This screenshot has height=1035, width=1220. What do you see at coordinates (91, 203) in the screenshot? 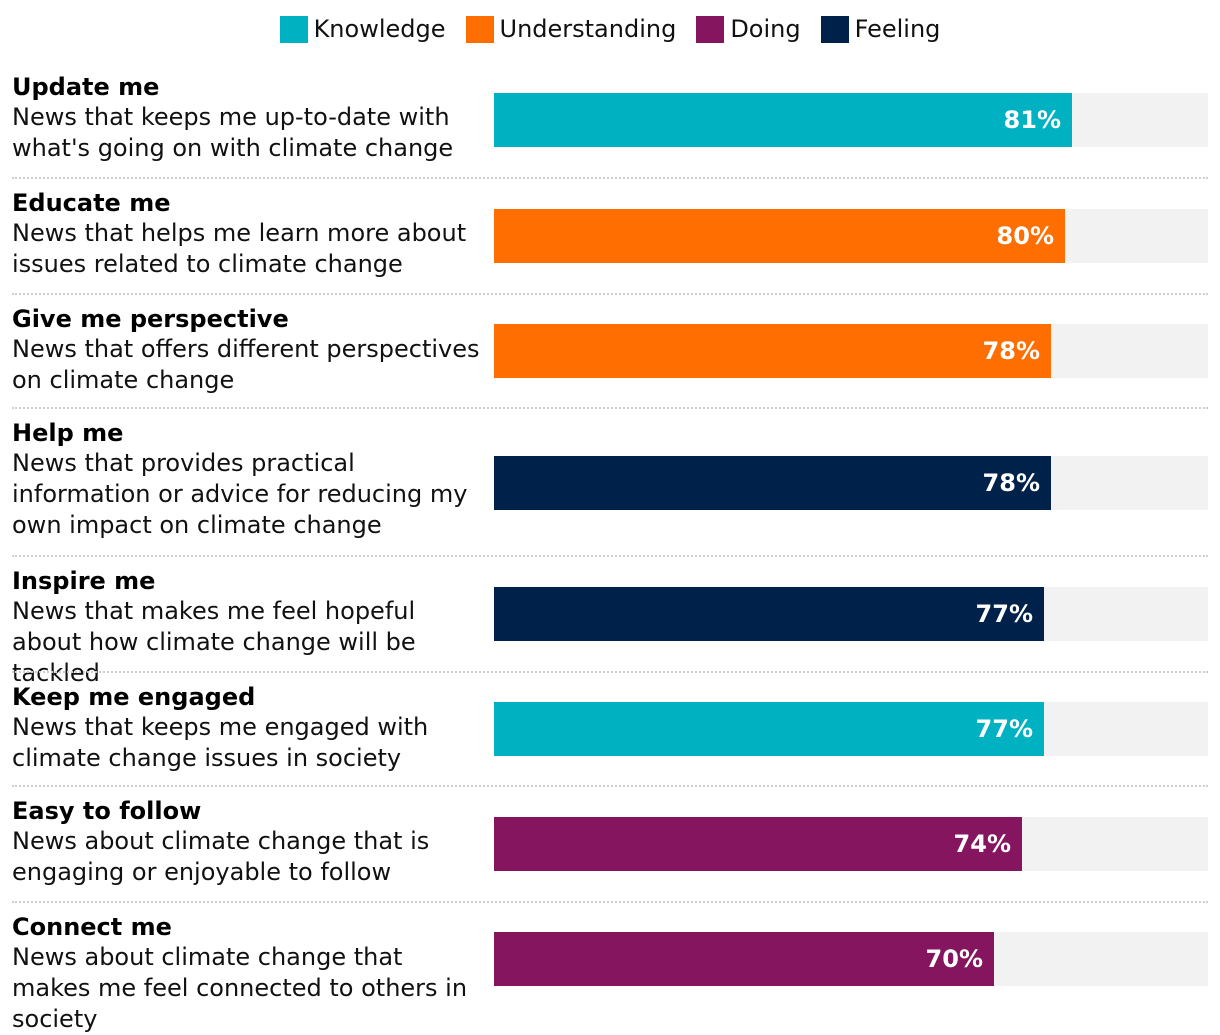
I see `row-title: Educate me` at bounding box center [91, 203].